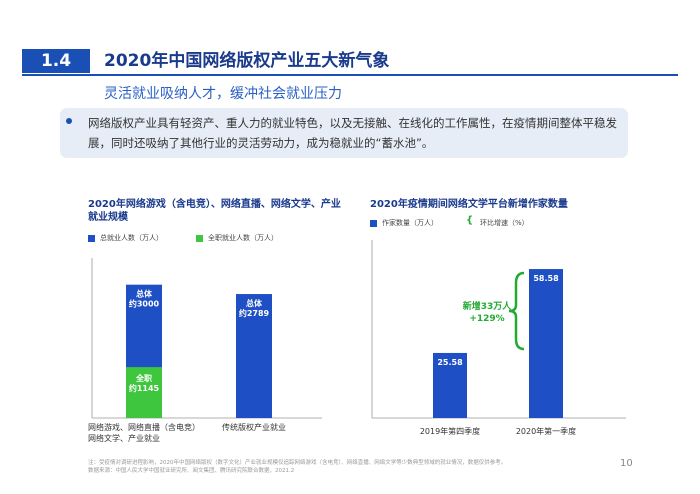  Describe the element at coordinates (199, 238) in the screenshot. I see `chart1-legend-fulltime-swatch` at that location.